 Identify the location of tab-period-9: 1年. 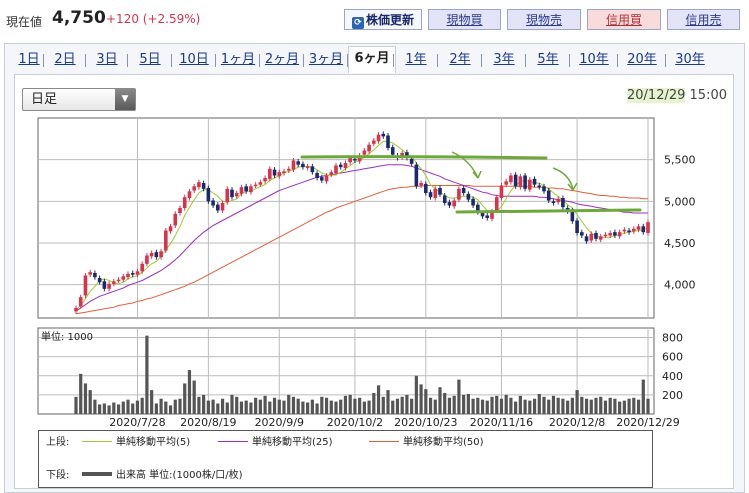
(416, 59).